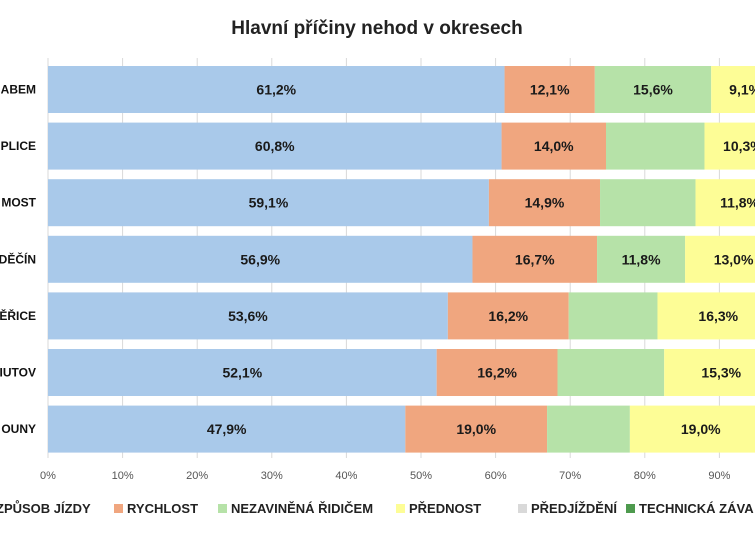  Describe the element at coordinates (734, 259) in the screenshot. I see `data-label: 13,0%` at that location.